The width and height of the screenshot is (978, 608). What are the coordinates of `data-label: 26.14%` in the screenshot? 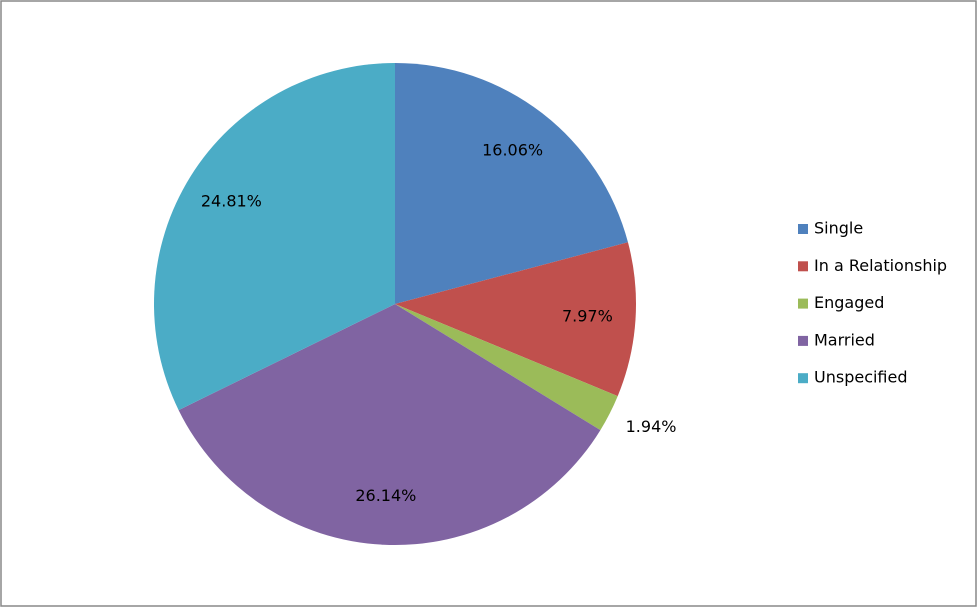 It's located at (385, 495).